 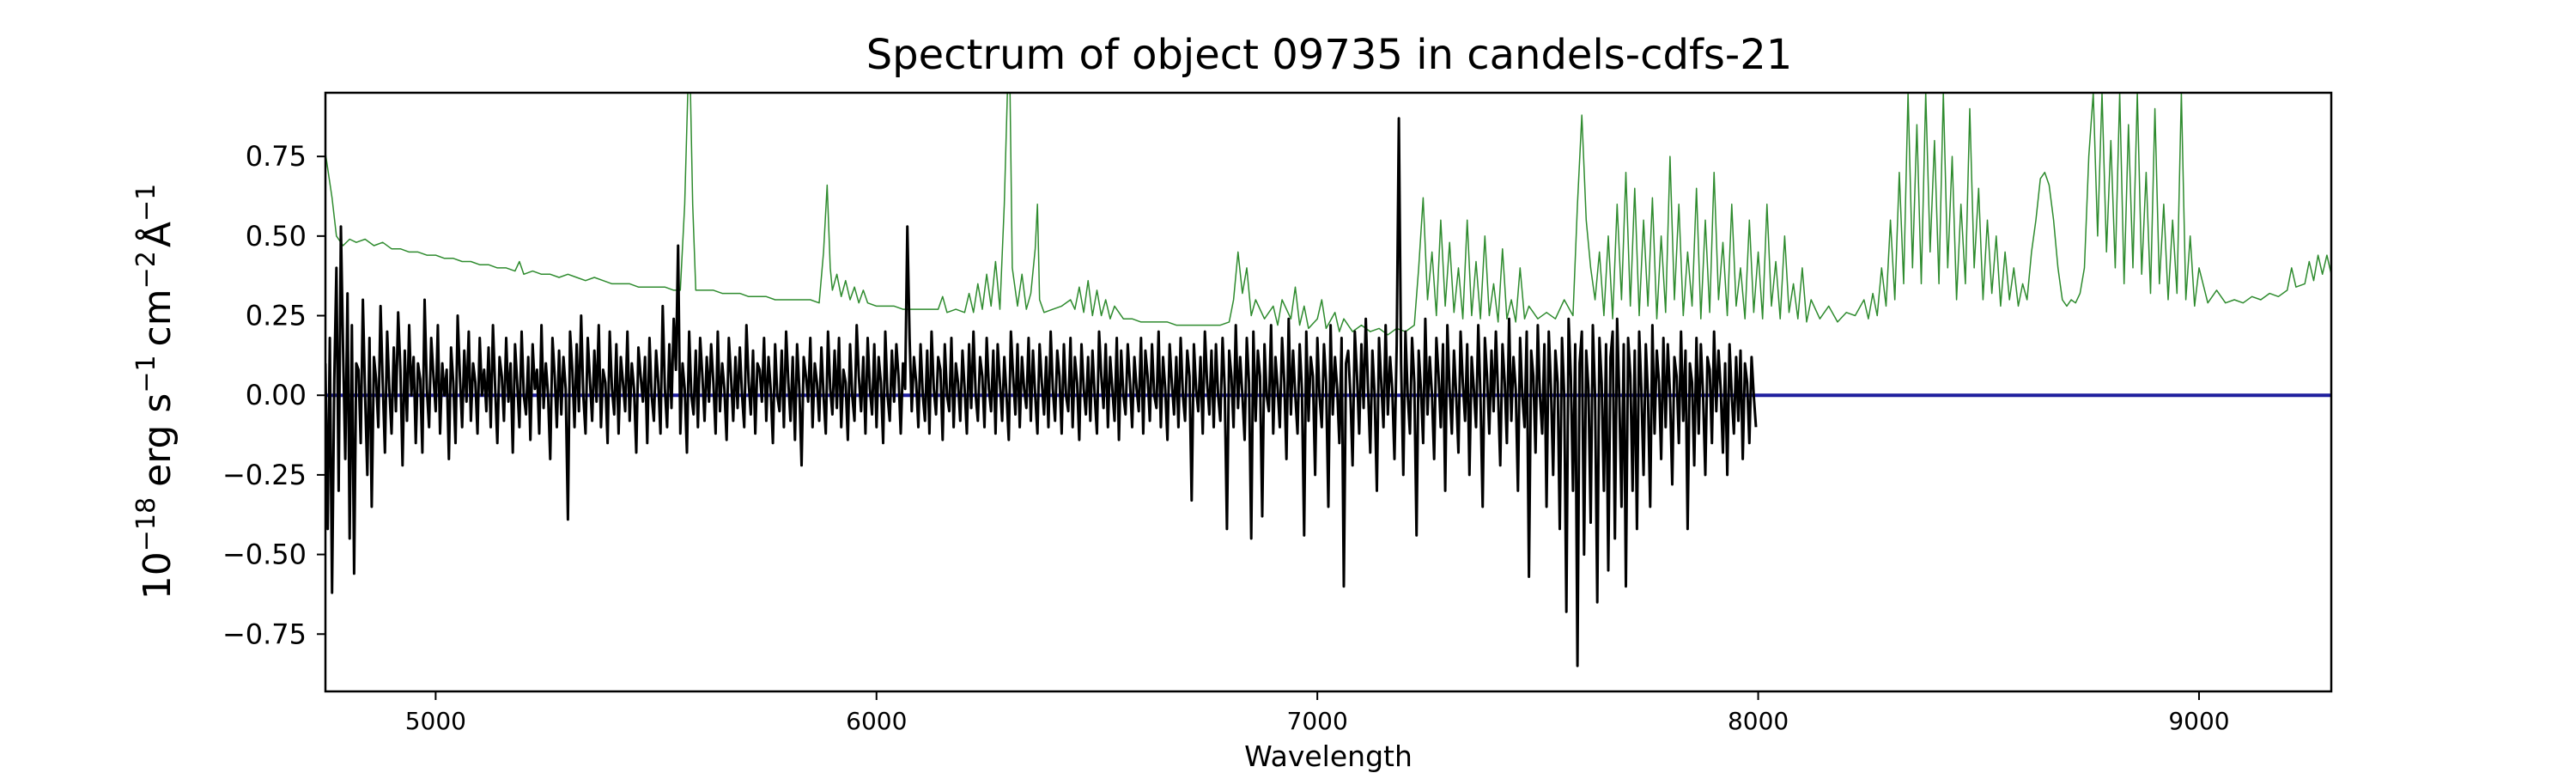 I want to click on y-tick-label: 0.00, so click(x=276, y=395).